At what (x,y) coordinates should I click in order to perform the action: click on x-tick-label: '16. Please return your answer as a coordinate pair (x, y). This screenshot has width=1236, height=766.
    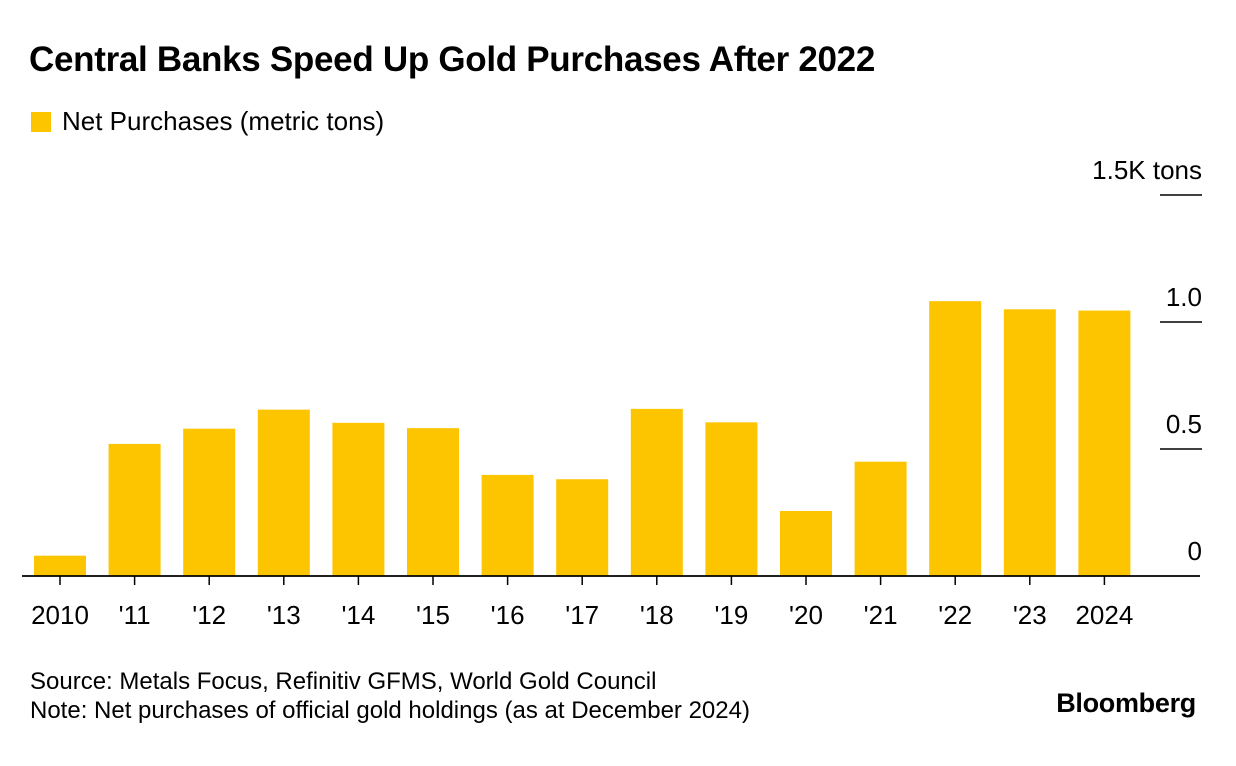
    Looking at the image, I should click on (508, 615).